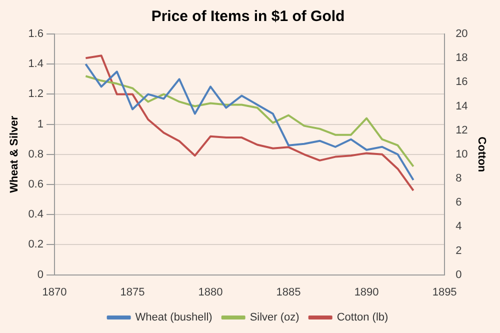 This screenshot has width=500, height=333. I want to click on y2-tick-label: 20, so click(462, 34).